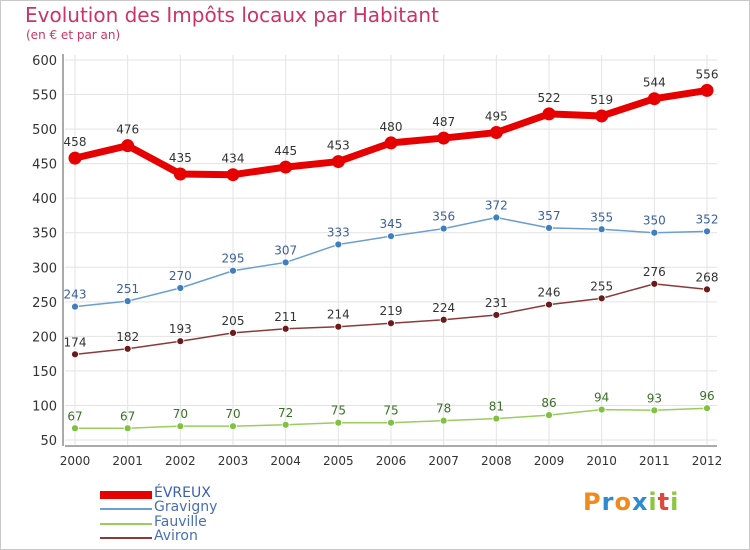 The image size is (750, 550). Describe the element at coordinates (73, 35) in the screenshot. I see `chart-subtitle: (en € et par an)` at that location.